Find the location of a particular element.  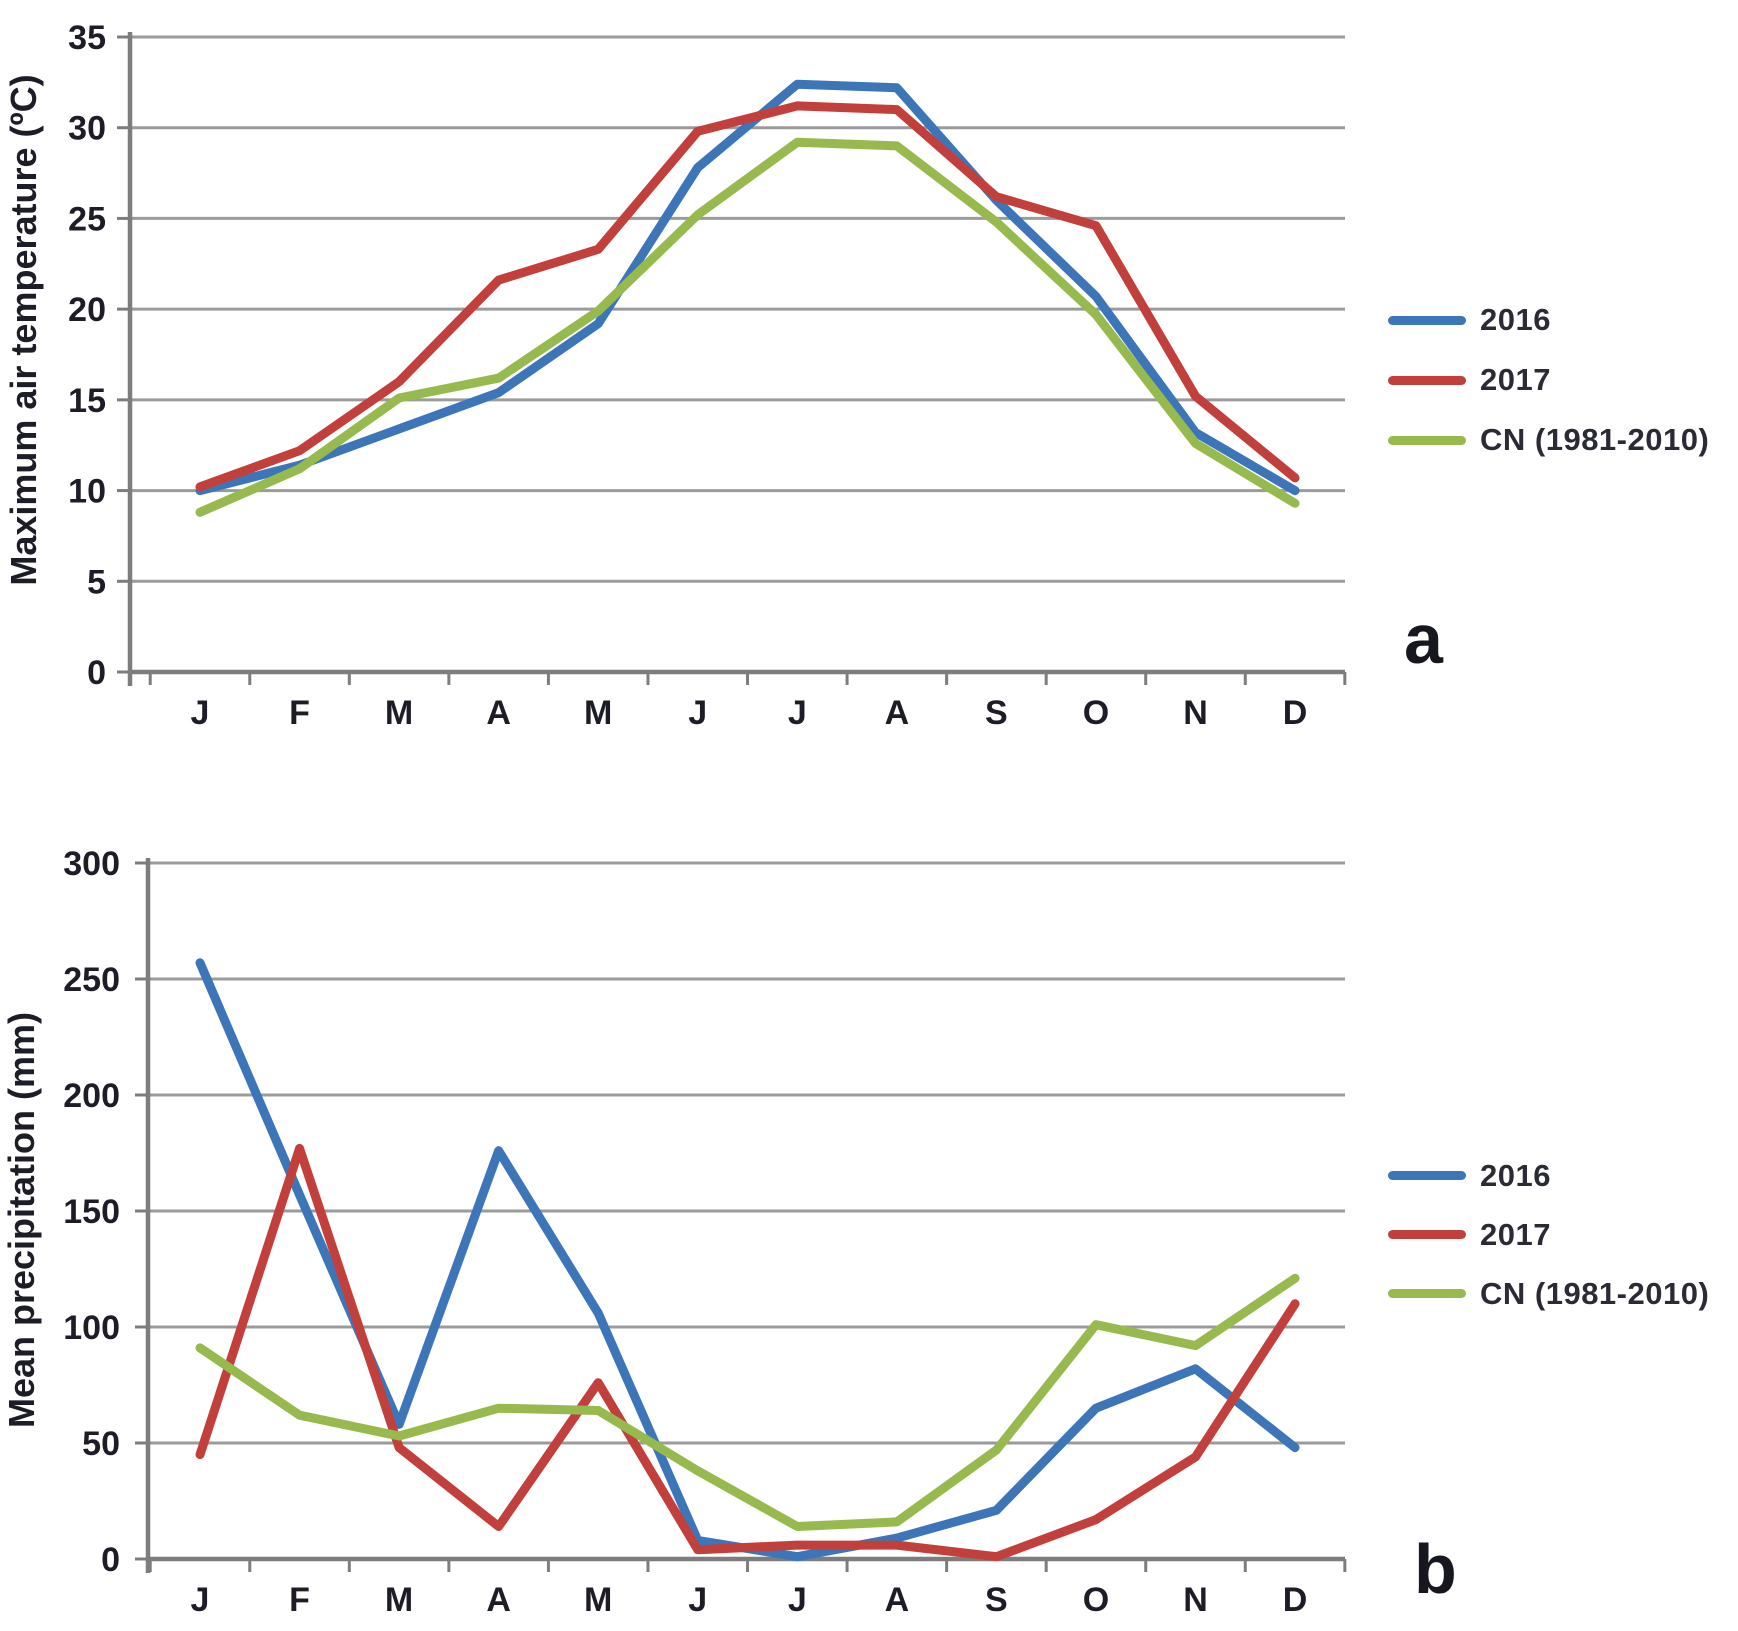

y-axis-title: Mean precipitation (mm) is located at coordinates (21, 1220).